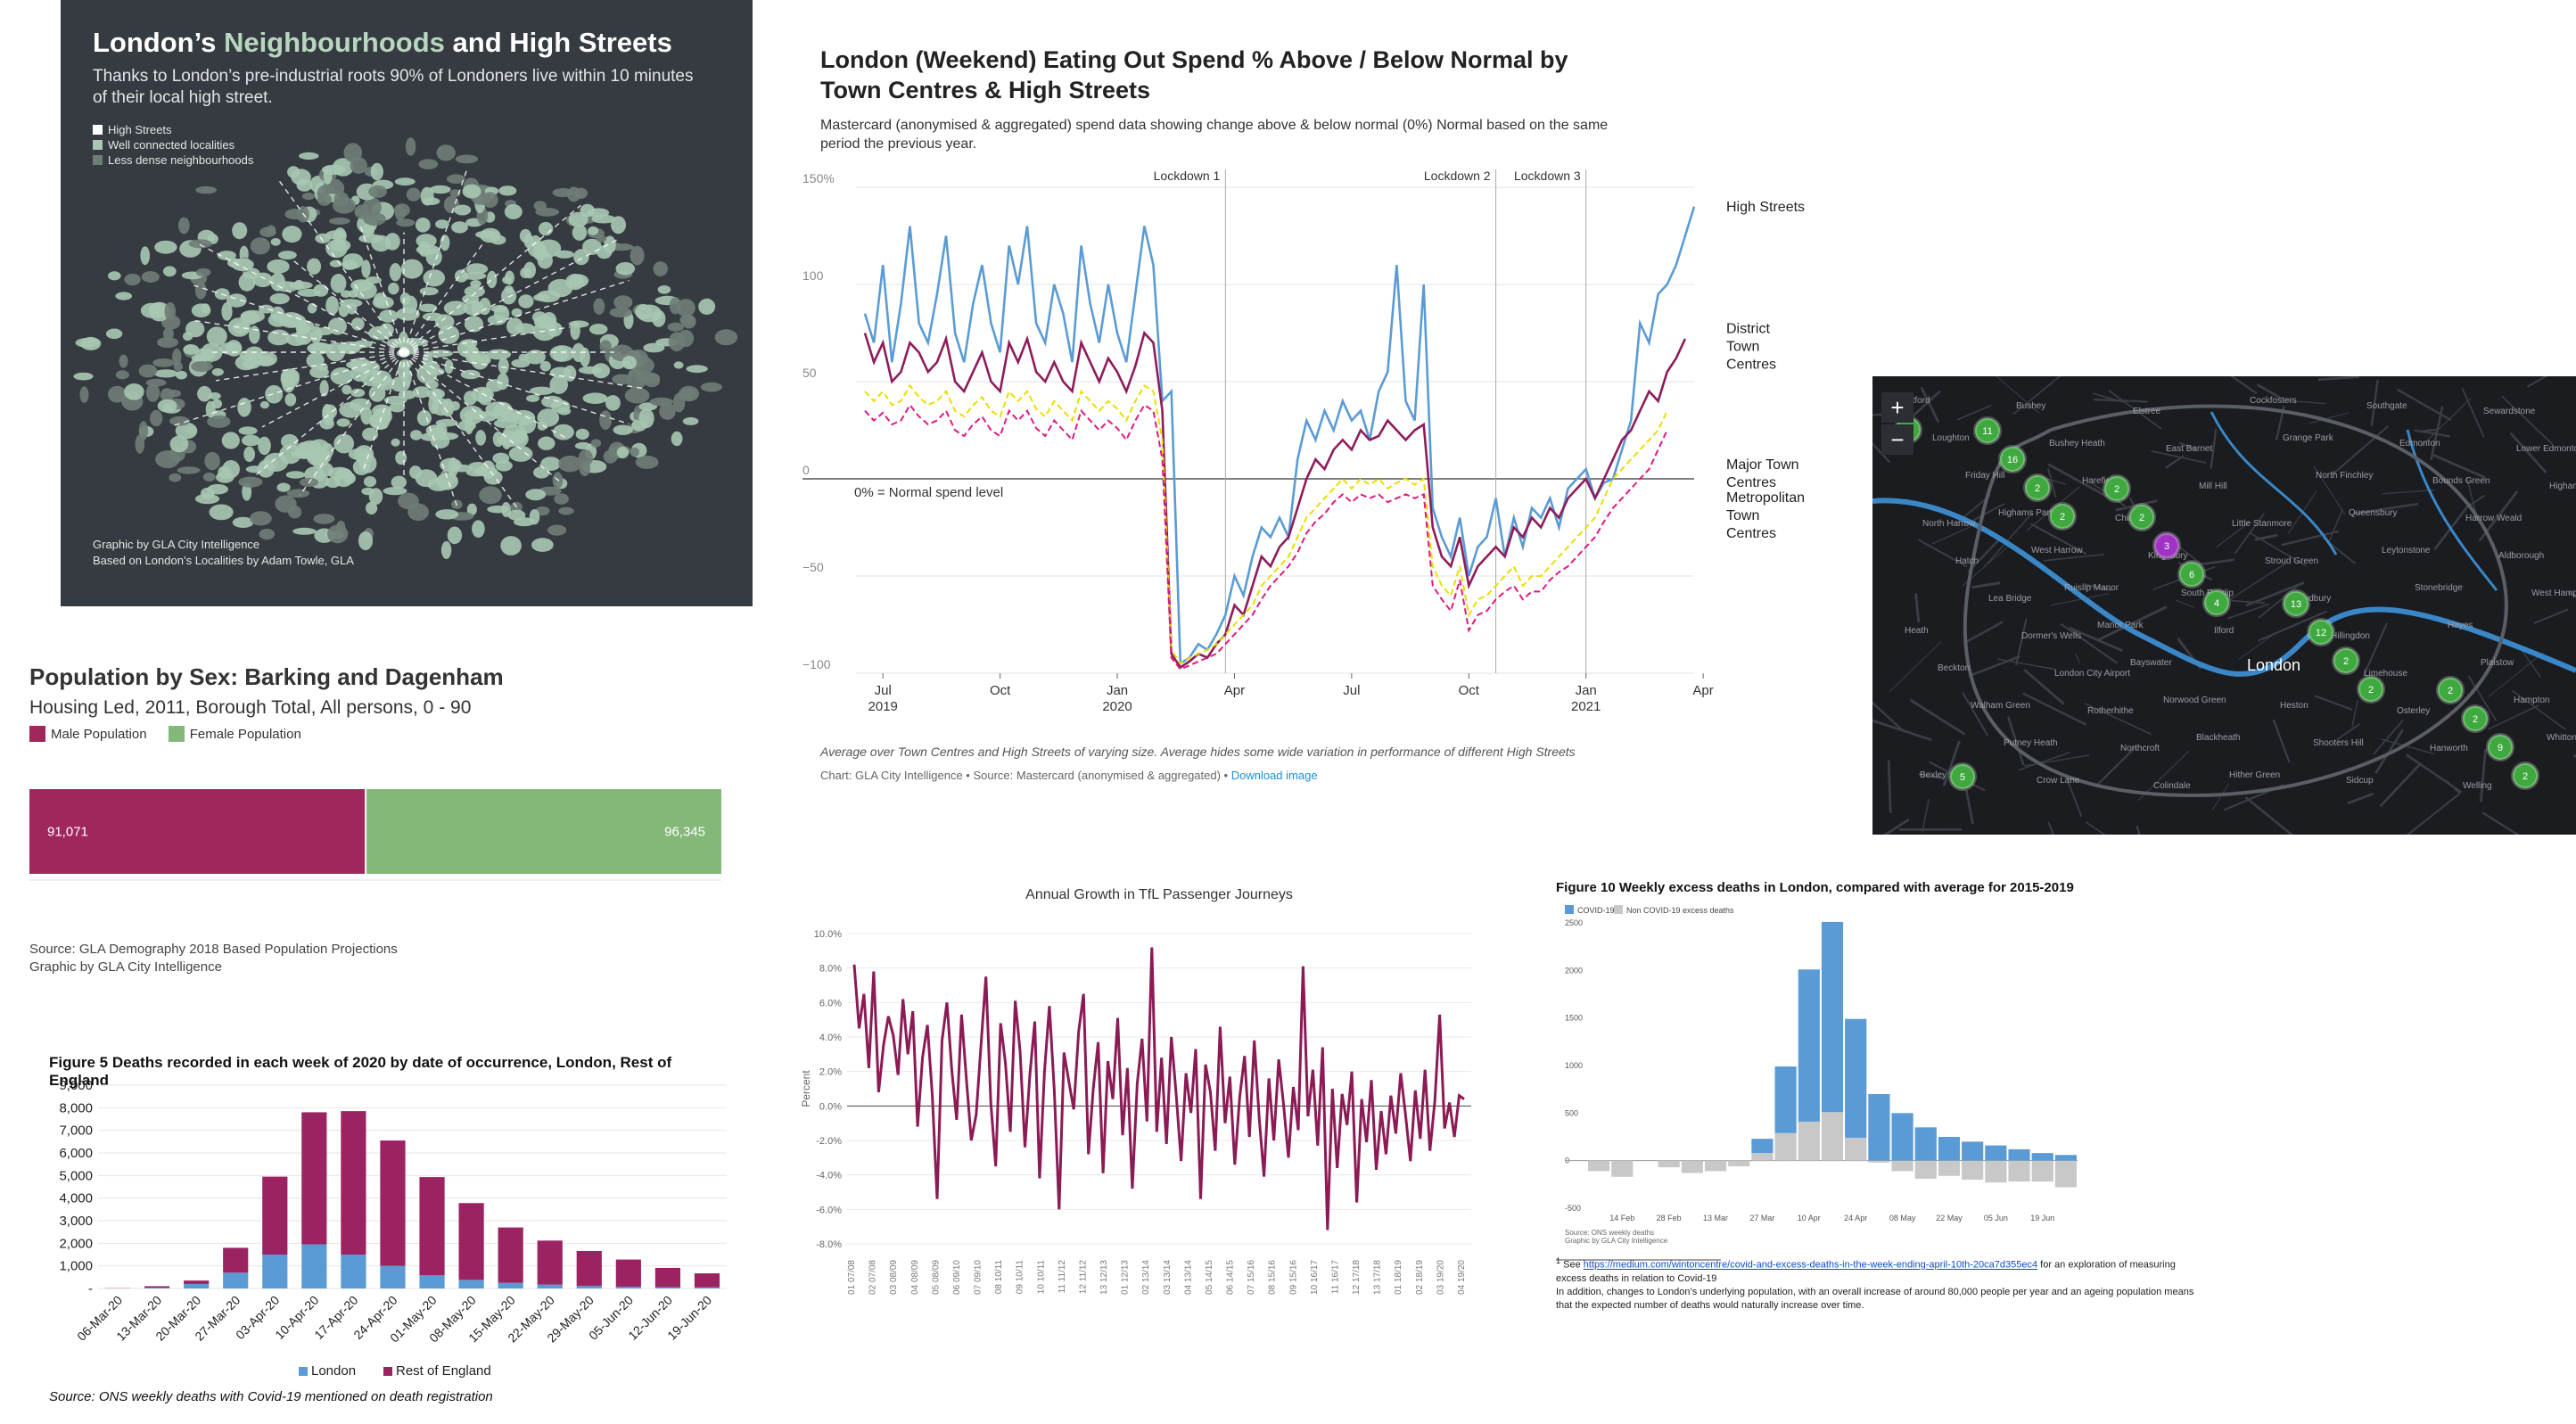 Image resolution: width=2576 pixels, height=1424 pixels. What do you see at coordinates (1420, 1277) in the screenshot?
I see `x-tick-label: 02 18/19` at bounding box center [1420, 1277].